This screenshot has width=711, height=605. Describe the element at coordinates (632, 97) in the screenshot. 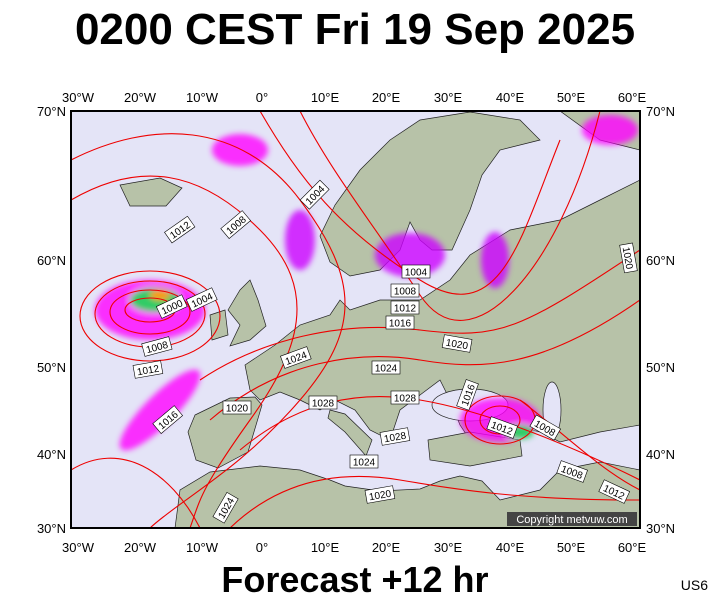

I see `longitude-label: 60°E` at that location.